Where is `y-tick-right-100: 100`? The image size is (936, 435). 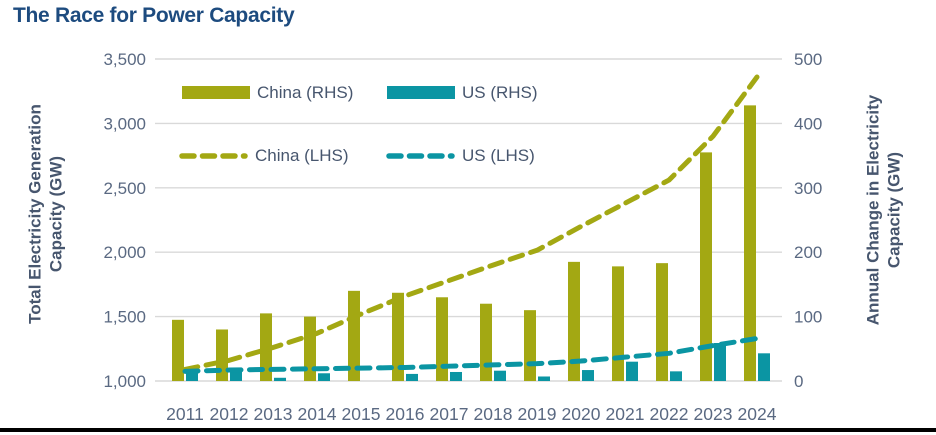 y-tick-right-100: 100 is located at coordinates (808, 317).